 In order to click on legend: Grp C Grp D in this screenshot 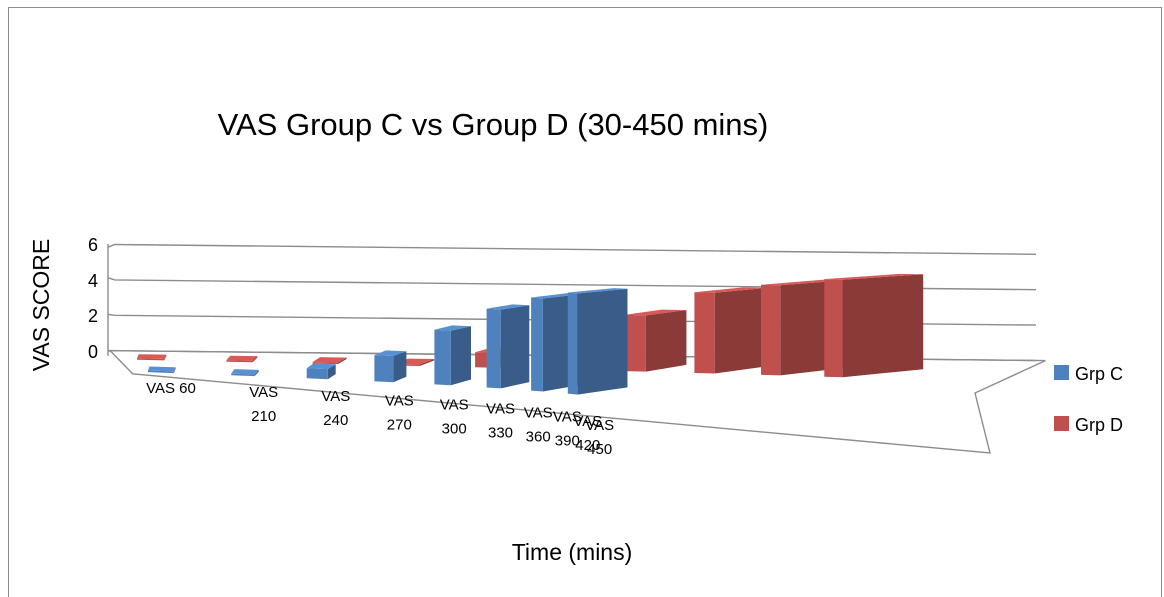, I will do `click(1088, 399)`.